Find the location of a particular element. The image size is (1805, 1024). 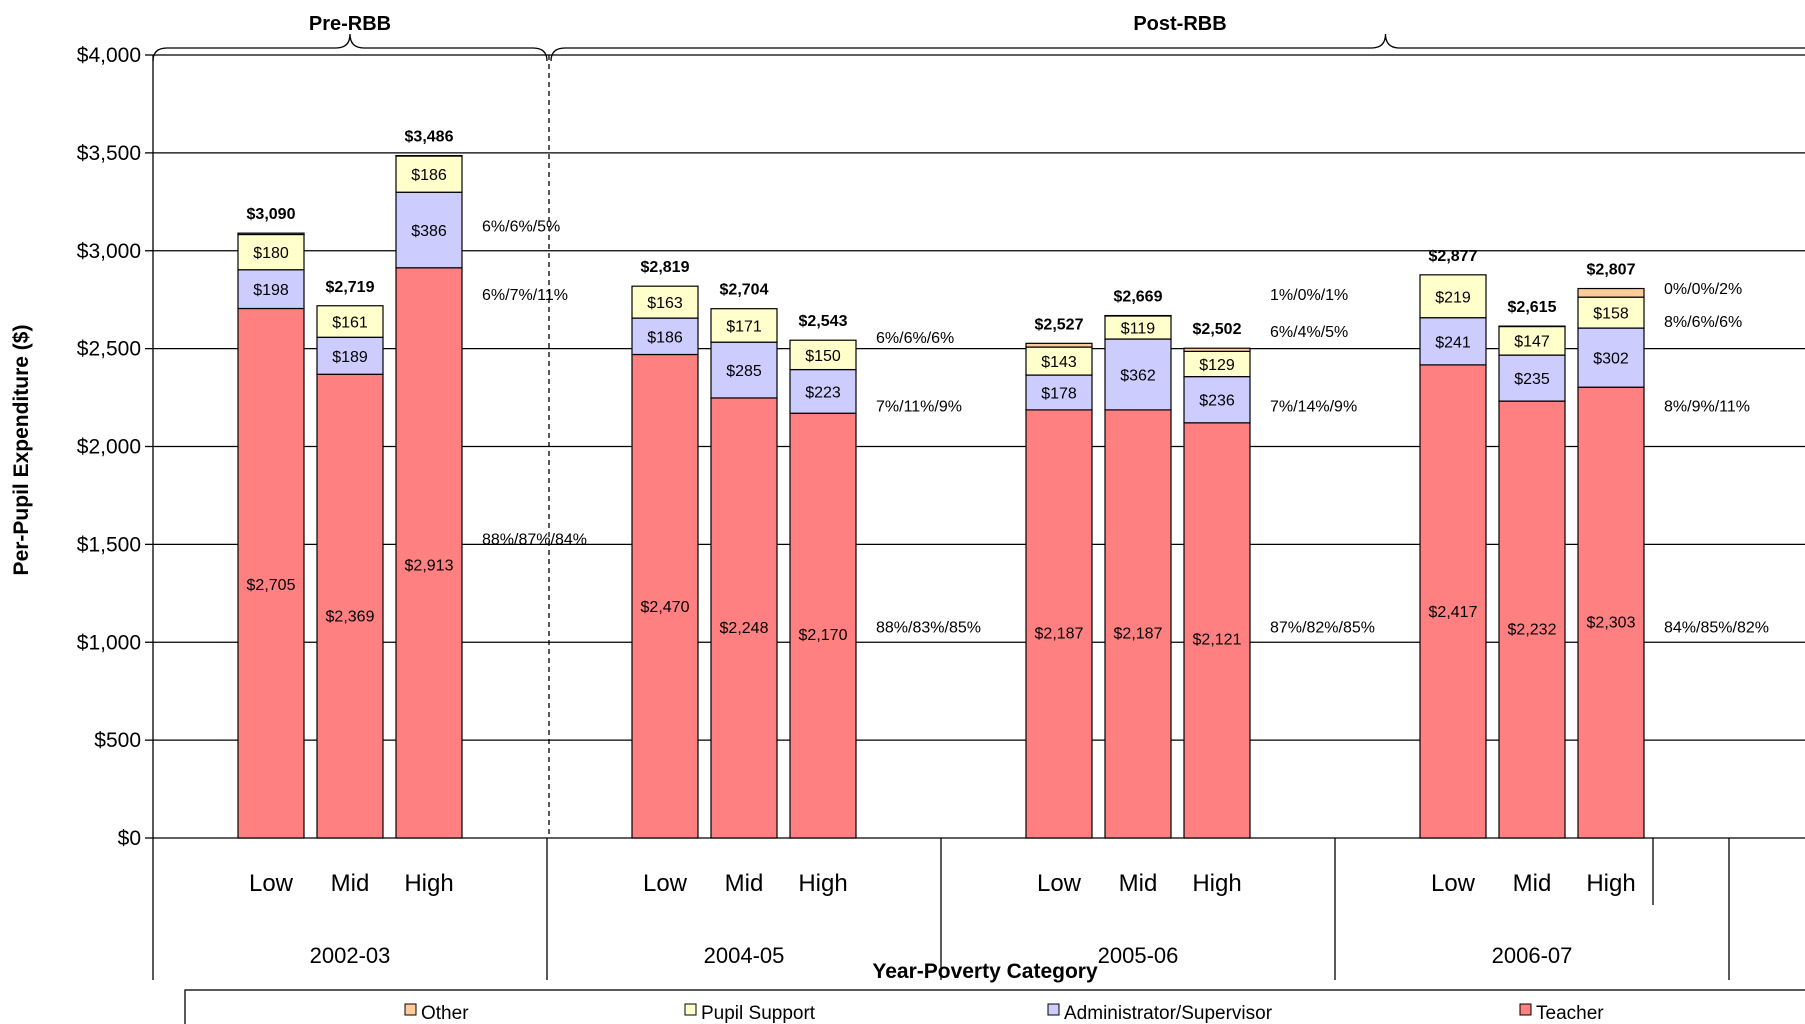

segment-label: $2,913 is located at coordinates (429, 565).